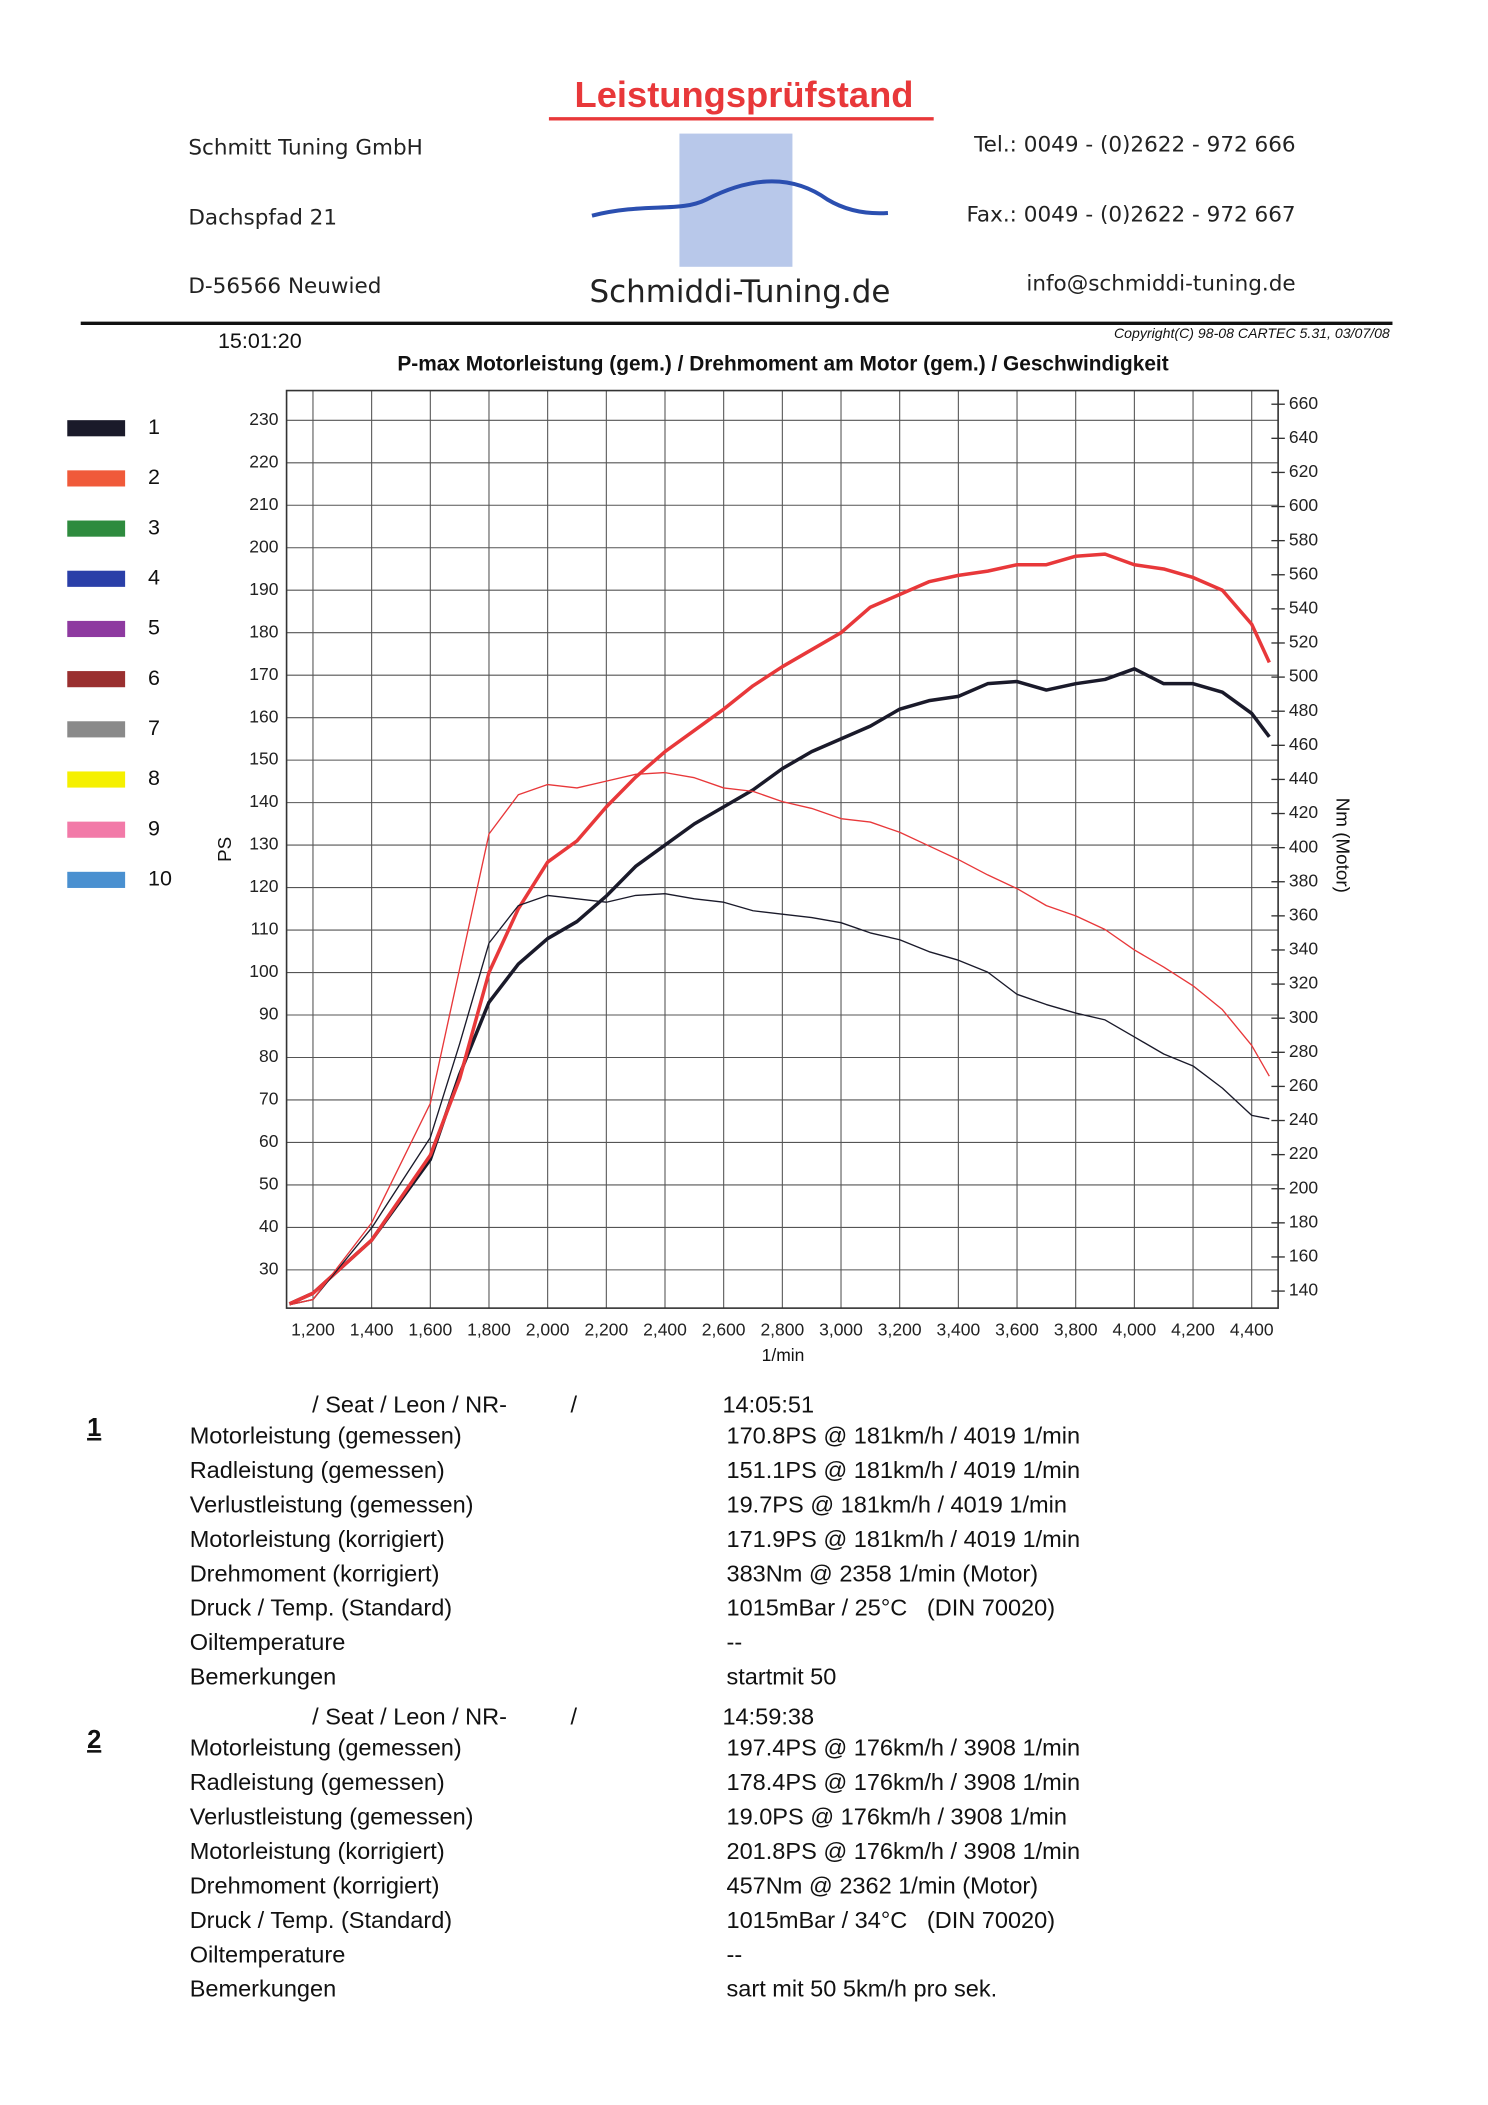 The width and height of the screenshot is (1488, 2105). I want to click on x-tick-label: 3,200, so click(900, 1330).